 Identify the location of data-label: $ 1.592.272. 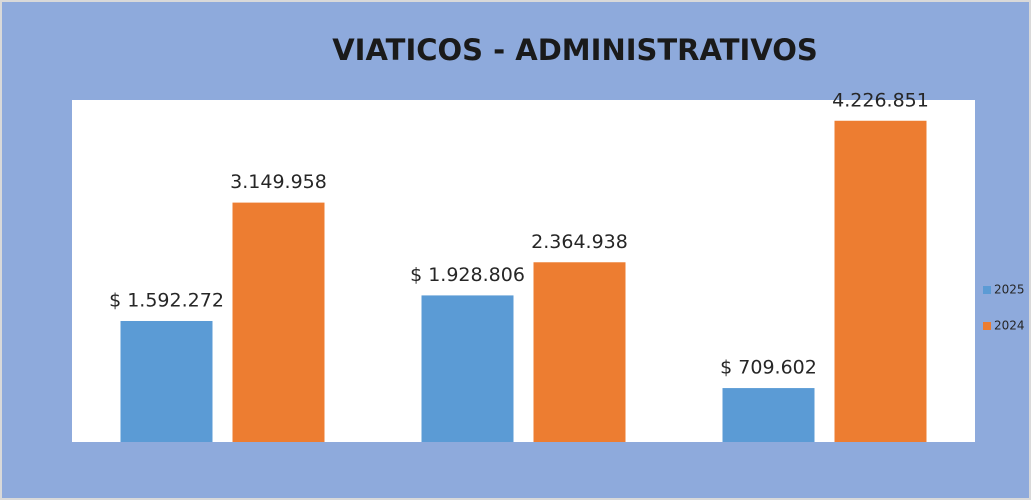
(166, 300).